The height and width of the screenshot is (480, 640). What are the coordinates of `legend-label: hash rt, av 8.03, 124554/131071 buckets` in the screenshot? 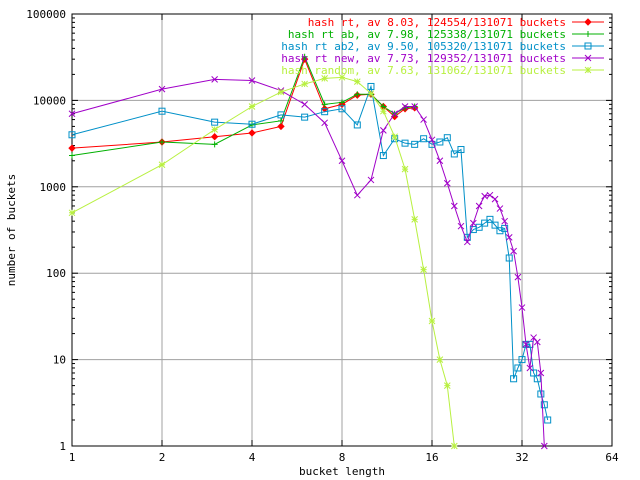 It's located at (437, 22).